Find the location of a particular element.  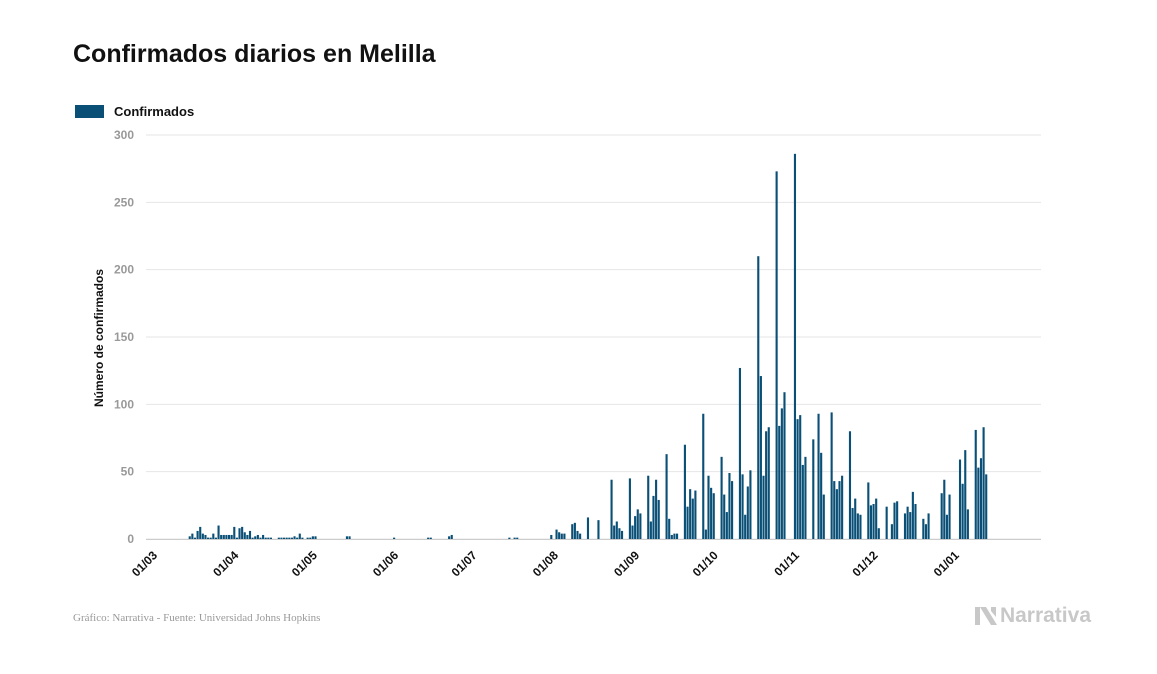

y-tick-labels: 0 50 100 150 200 250 300 is located at coordinates (124, 337).